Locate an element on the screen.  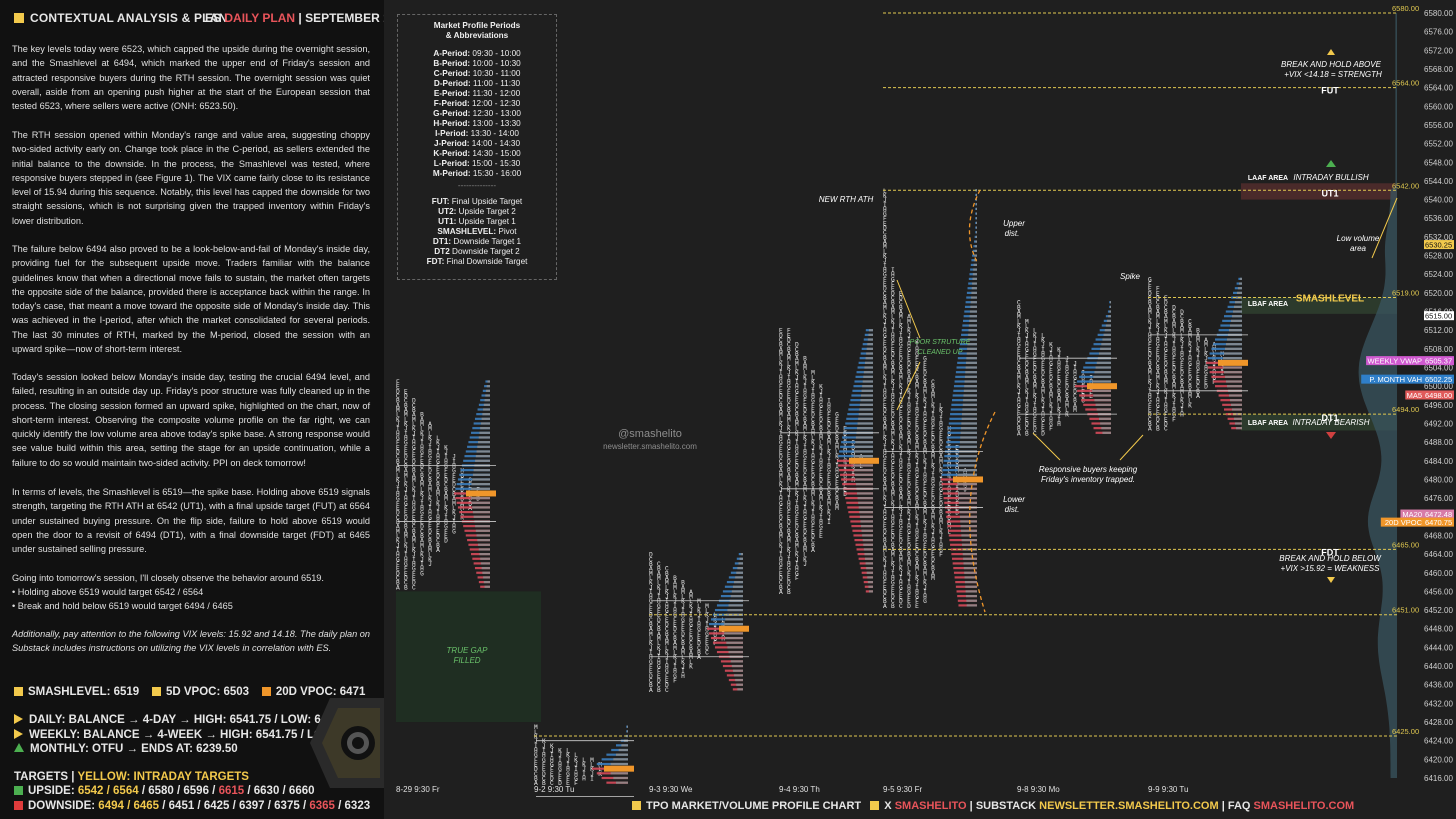
tpo-row: M A B C D E F G H I is located at coordinates (817, 475).